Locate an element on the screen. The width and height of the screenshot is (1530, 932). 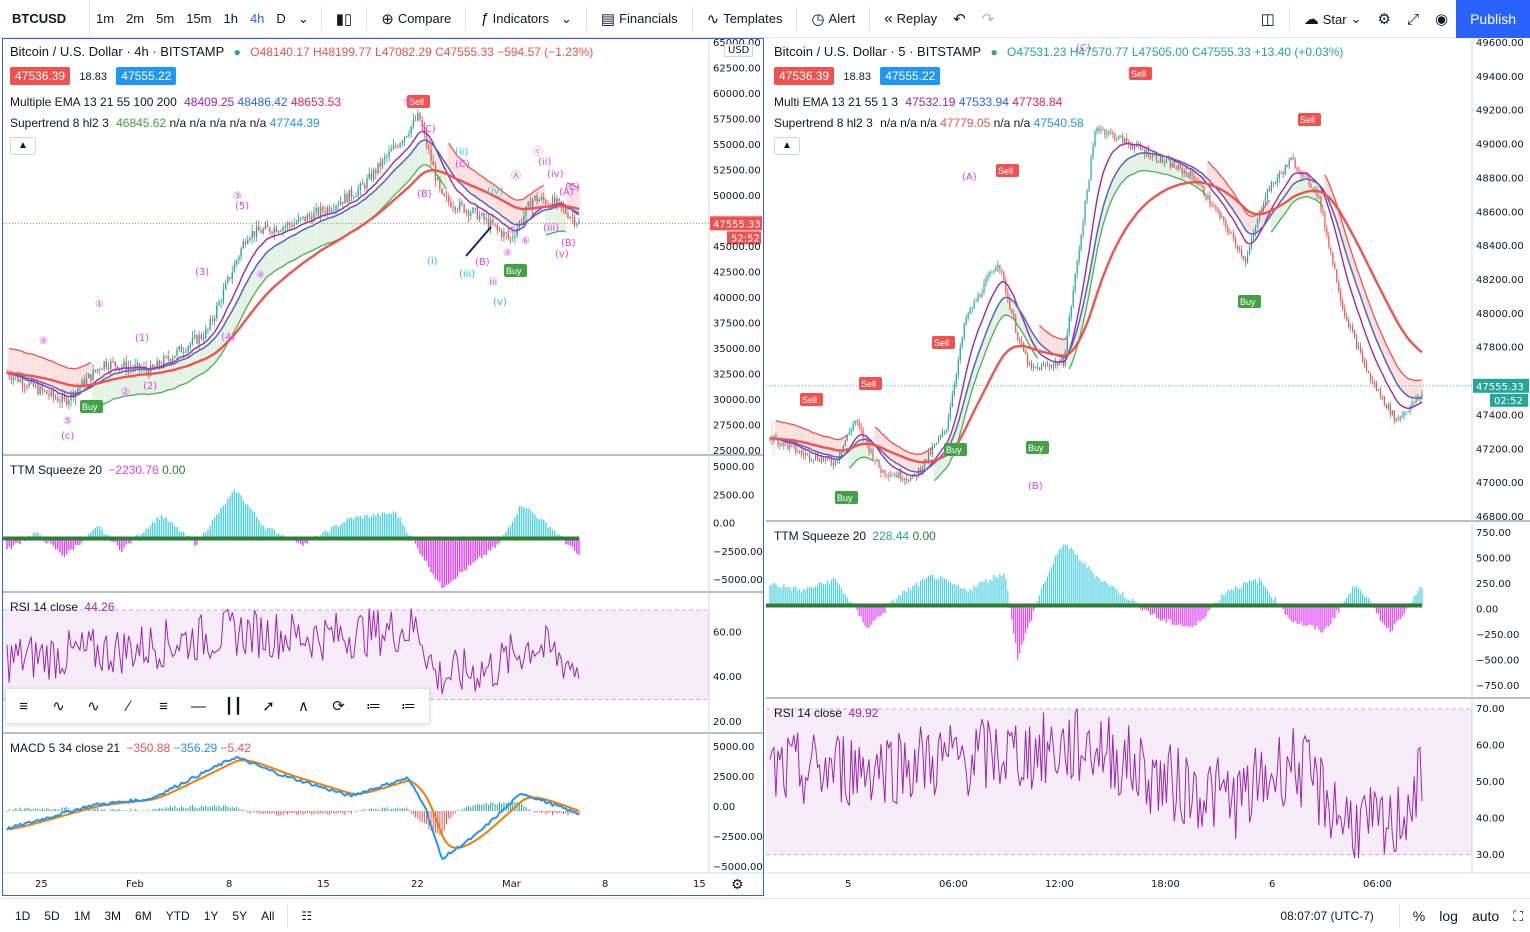
pattern-tool: ∧ is located at coordinates (303, 706).